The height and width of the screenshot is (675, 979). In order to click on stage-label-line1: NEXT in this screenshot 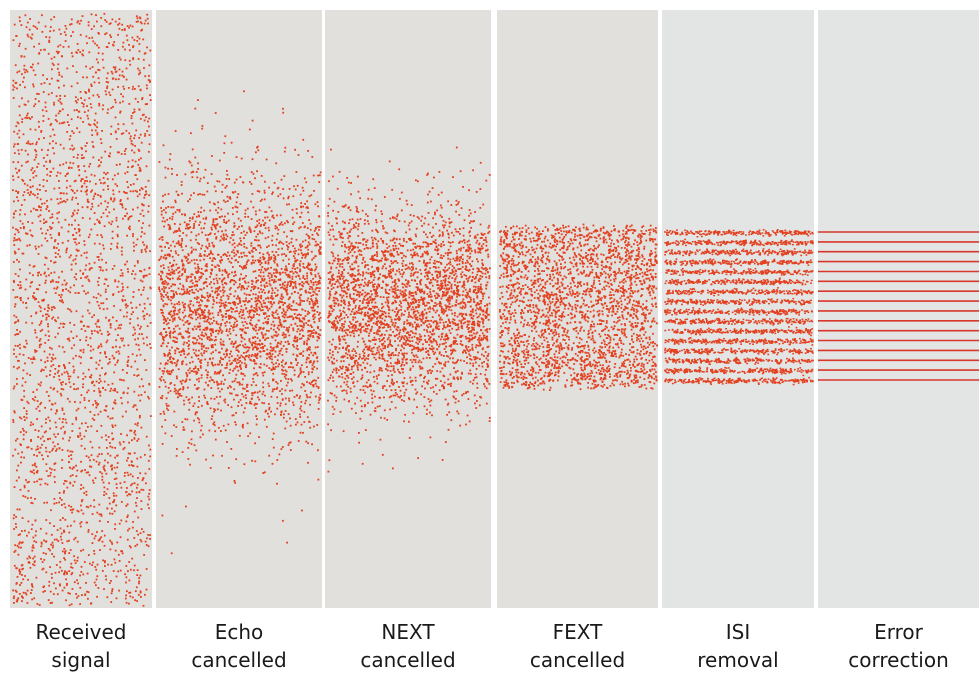, I will do `click(408, 632)`.